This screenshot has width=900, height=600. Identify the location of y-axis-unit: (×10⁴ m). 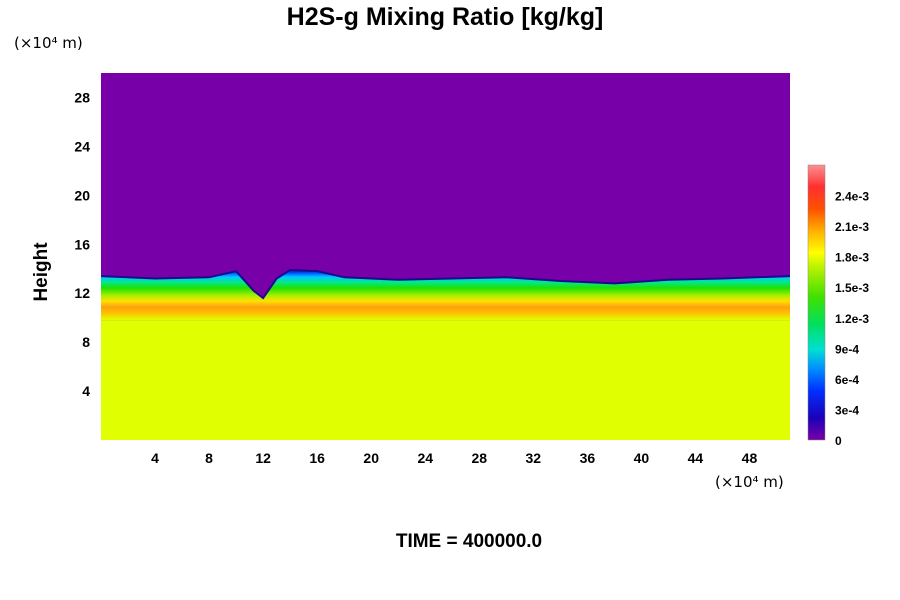
(48, 43).